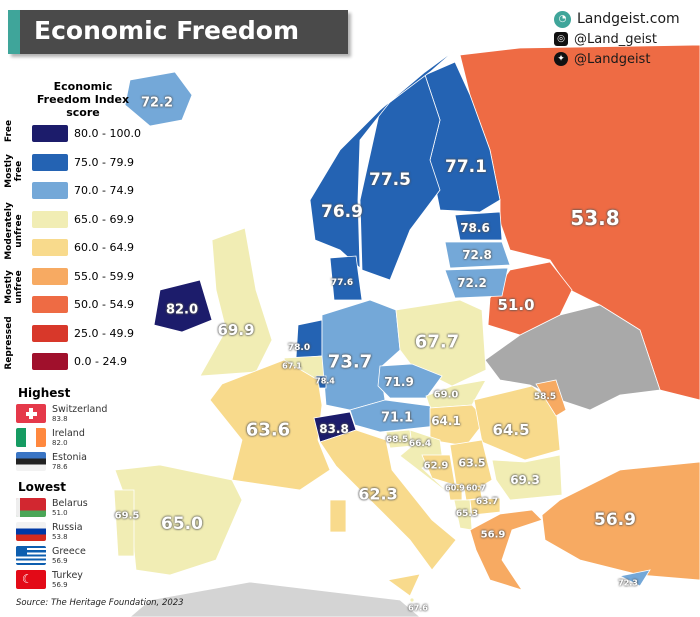  I want to click on value-label-turkey: 56.9, so click(615, 520).